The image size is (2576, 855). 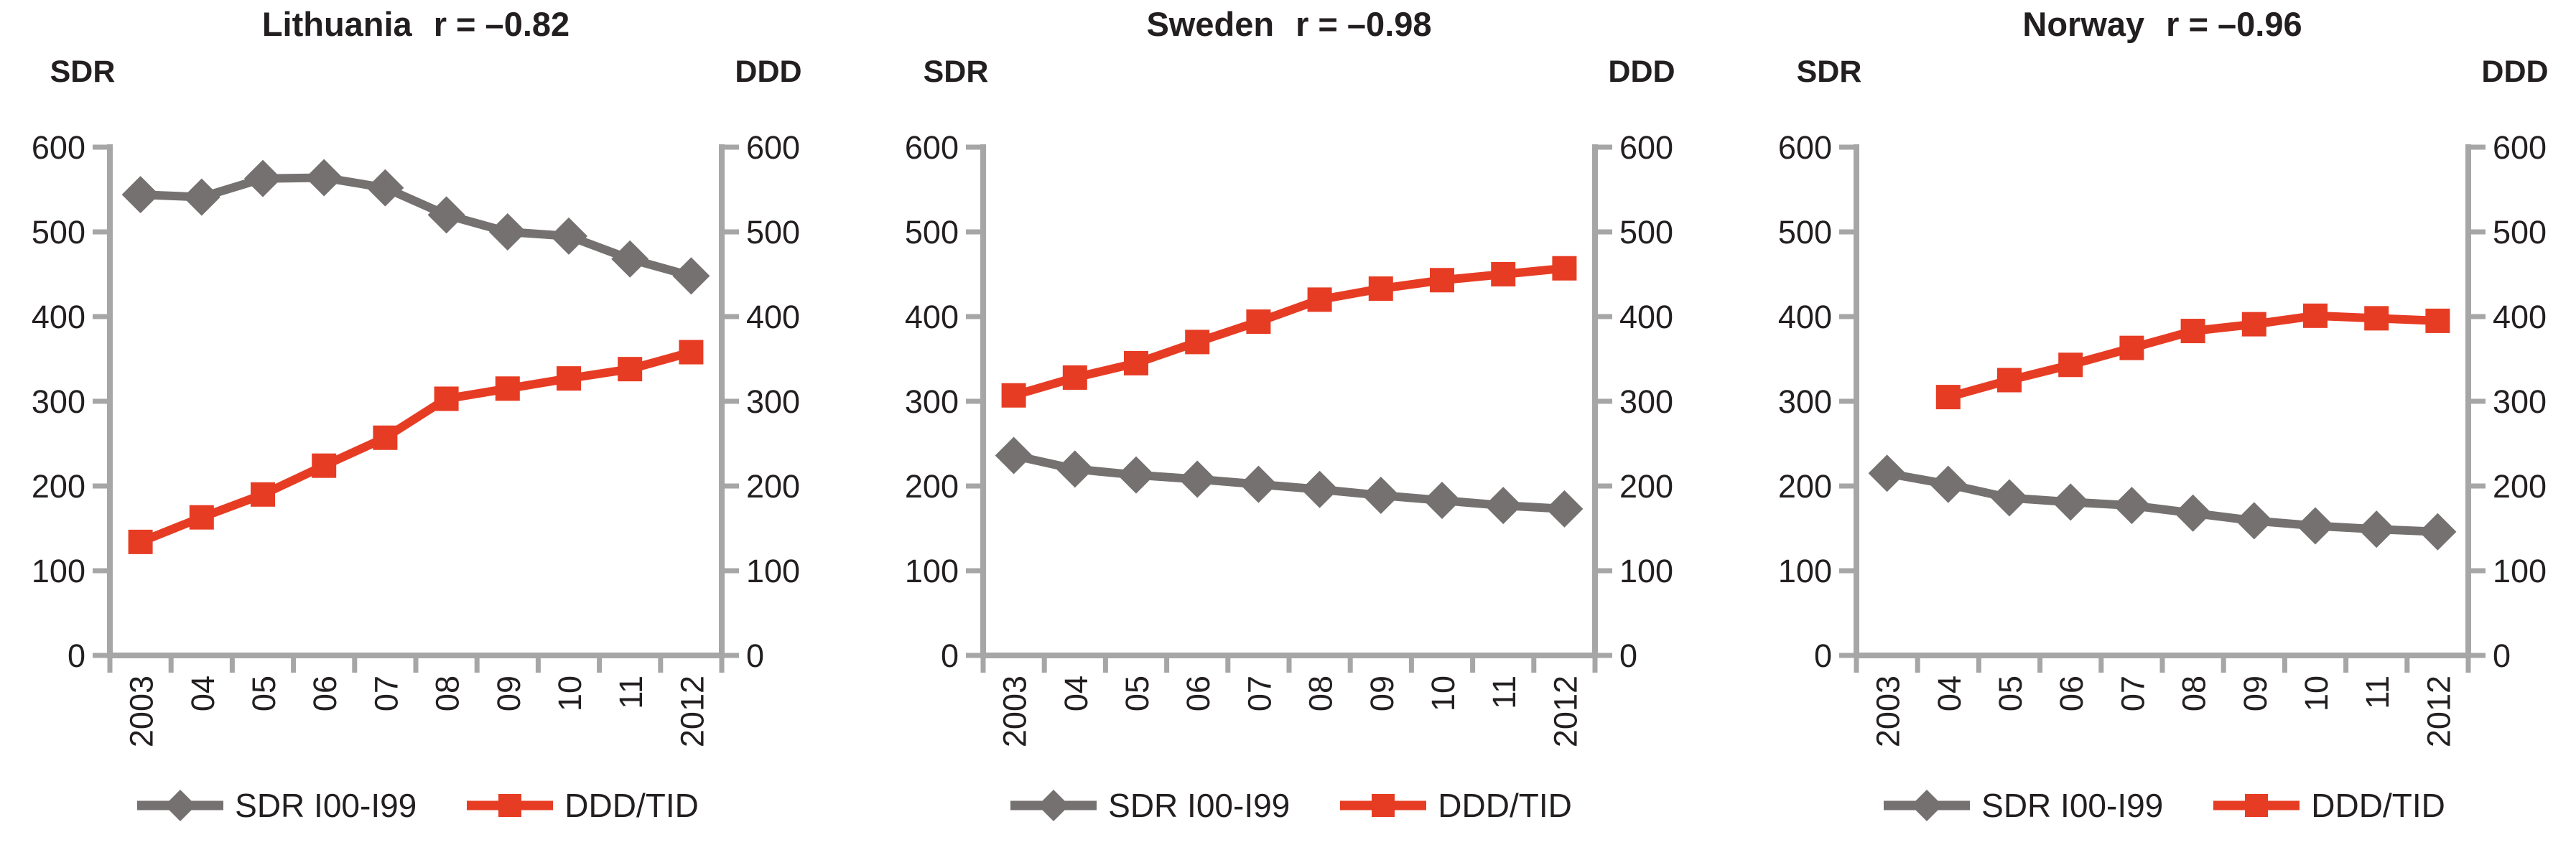 What do you see at coordinates (2234, 24) in the screenshot?
I see `correlation-label: r = –0.96` at bounding box center [2234, 24].